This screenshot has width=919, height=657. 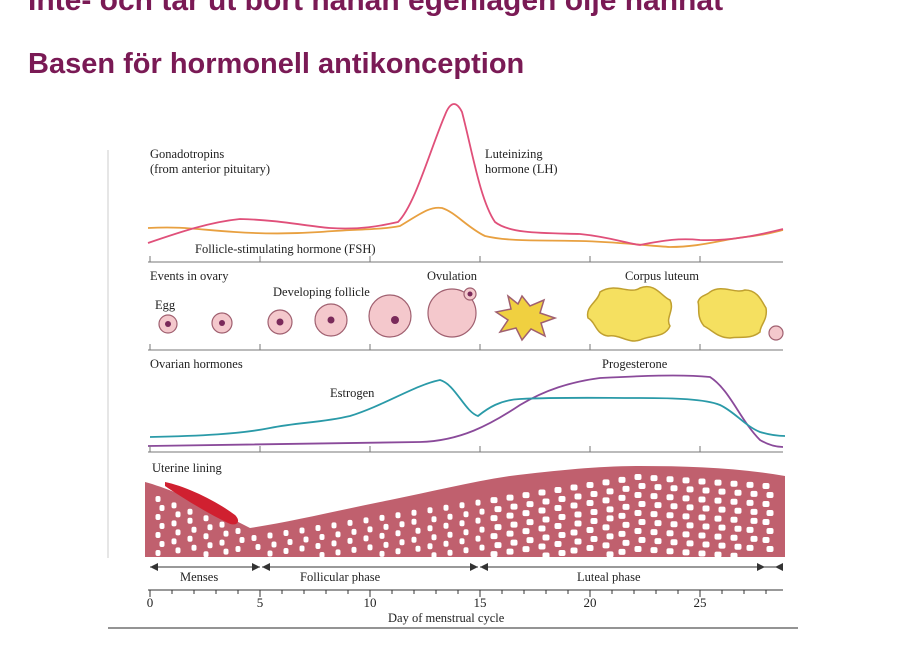 I want to click on uterine-lining-label: Uterine lining, so click(x=187, y=468).